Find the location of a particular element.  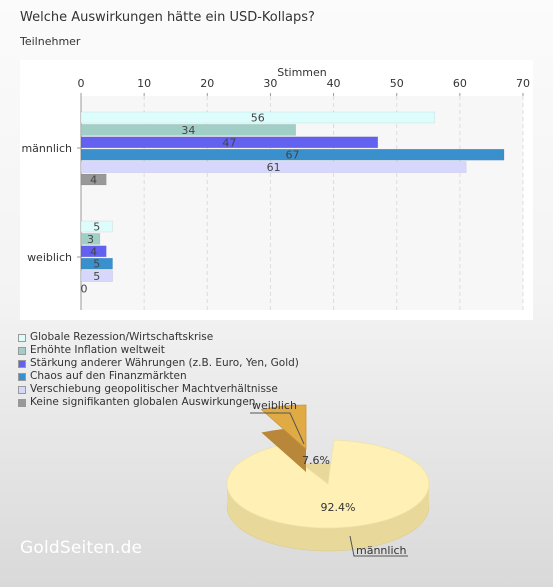

data-label: 56 is located at coordinates (258, 118).